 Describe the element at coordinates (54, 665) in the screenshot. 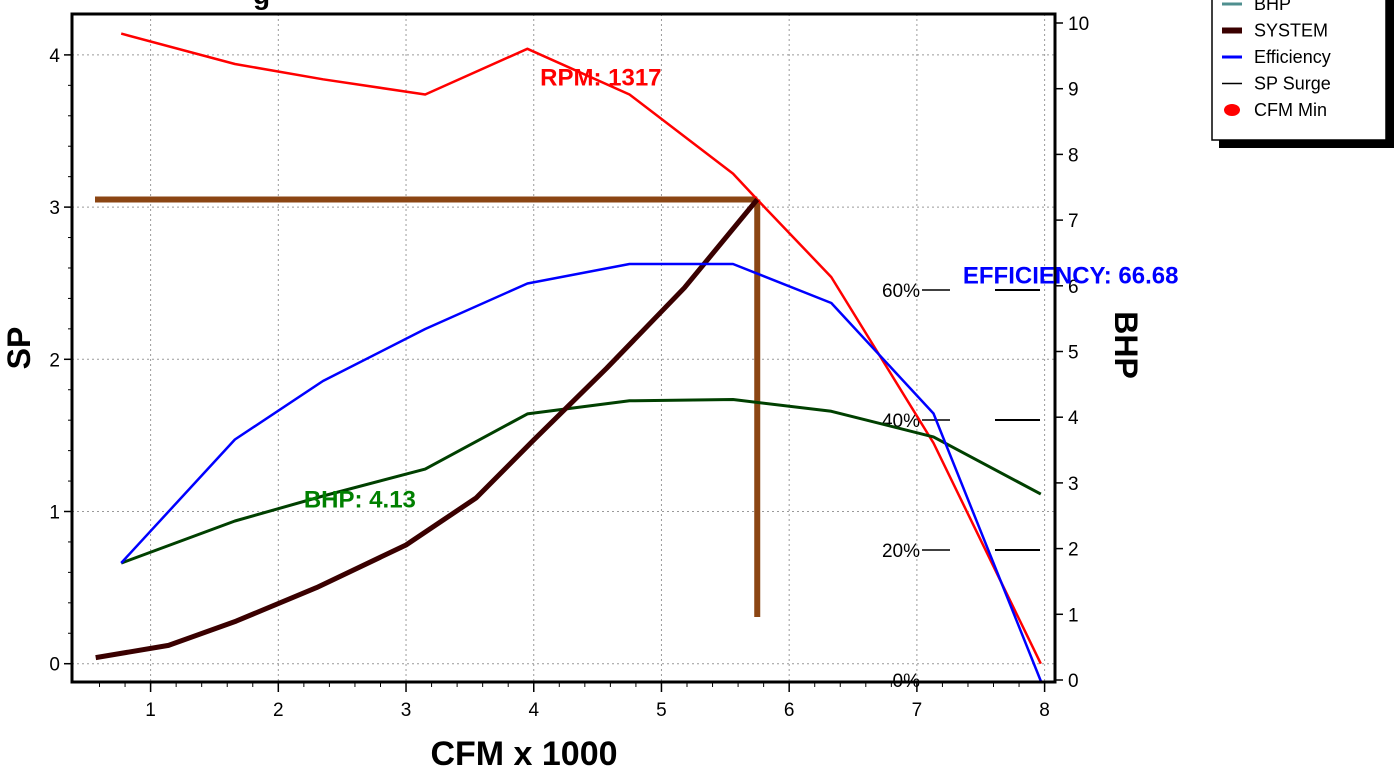

I see `y-tick-label: 0` at that location.